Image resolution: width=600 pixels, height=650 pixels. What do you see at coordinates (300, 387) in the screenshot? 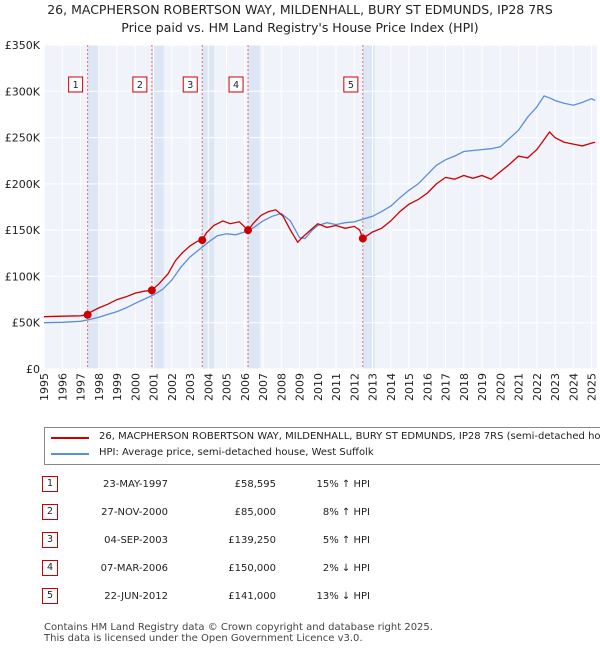
I see `x-tick-label: 2009` at bounding box center [300, 387].